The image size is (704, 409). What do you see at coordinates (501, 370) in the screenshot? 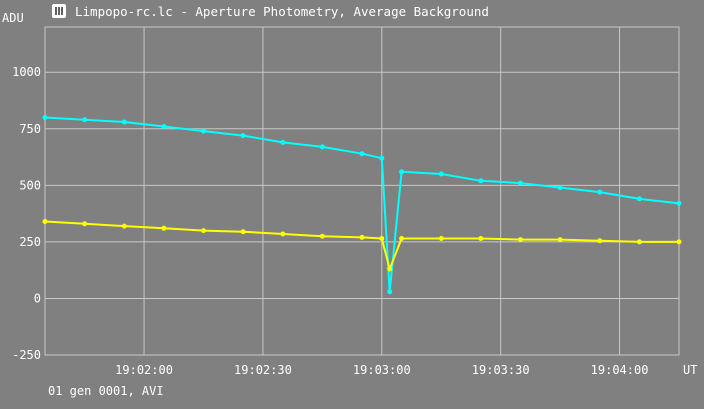
I see `x-tick-label: 19:03:30` at bounding box center [501, 370].